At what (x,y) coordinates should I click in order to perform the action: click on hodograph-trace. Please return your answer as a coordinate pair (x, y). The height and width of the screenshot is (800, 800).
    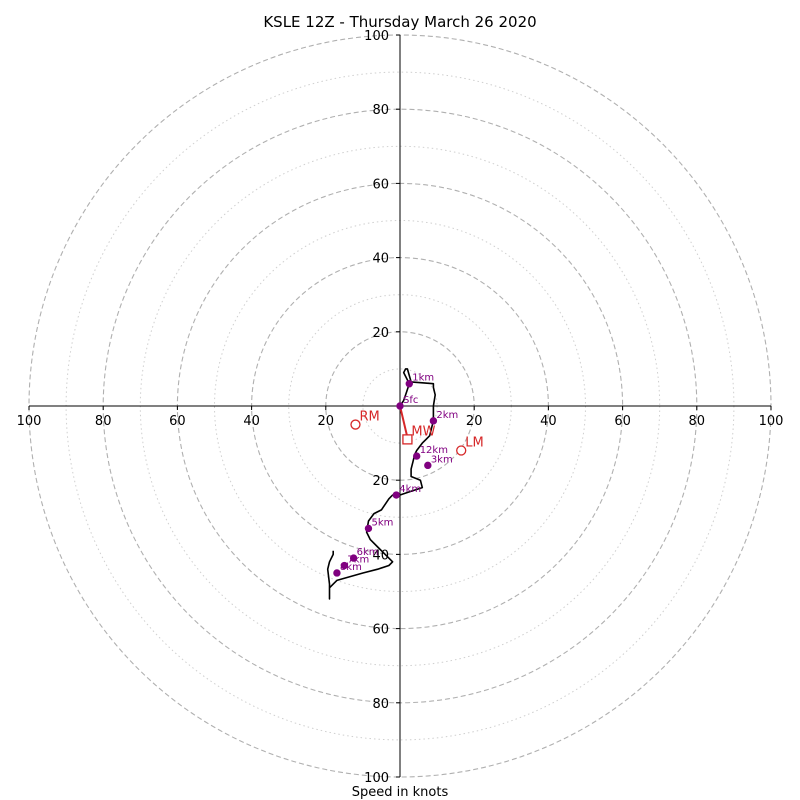
    Looking at the image, I should click on (381, 484).